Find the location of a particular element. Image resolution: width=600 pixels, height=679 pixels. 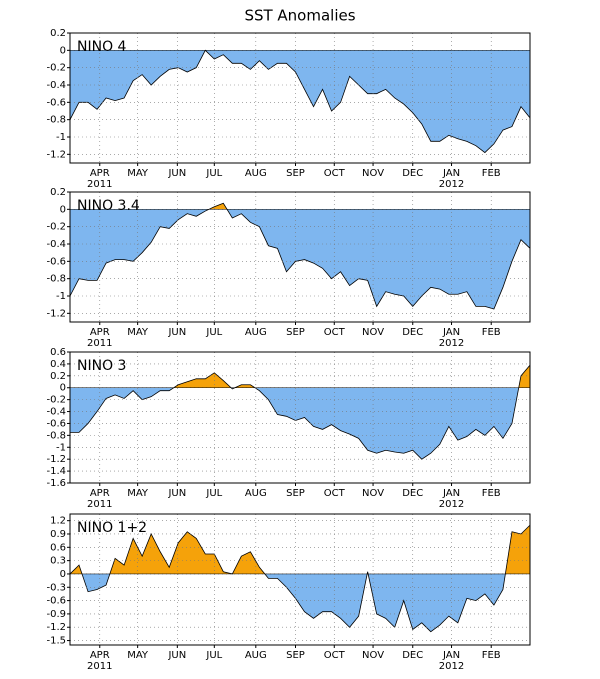

panel-label: NINO 4 is located at coordinates (102, 47).